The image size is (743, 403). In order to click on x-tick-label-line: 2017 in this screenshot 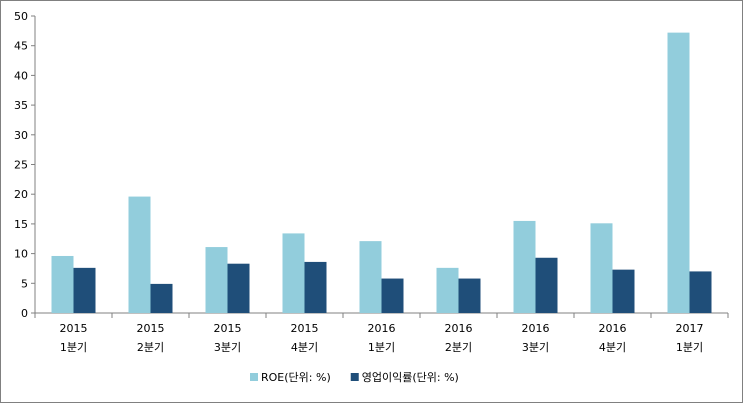, I will do `click(690, 328)`.